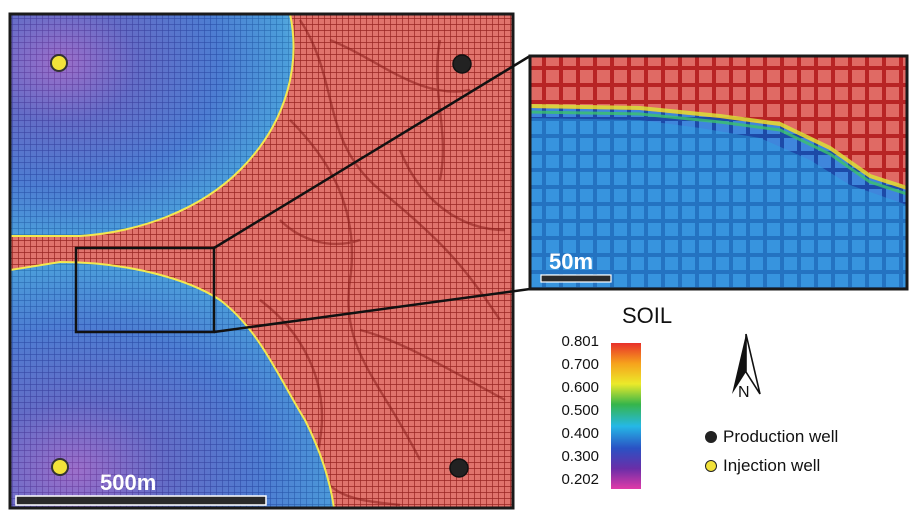 The image size is (909, 510). What do you see at coordinates (576, 278) in the screenshot?
I see `inset-scale-bar` at bounding box center [576, 278].